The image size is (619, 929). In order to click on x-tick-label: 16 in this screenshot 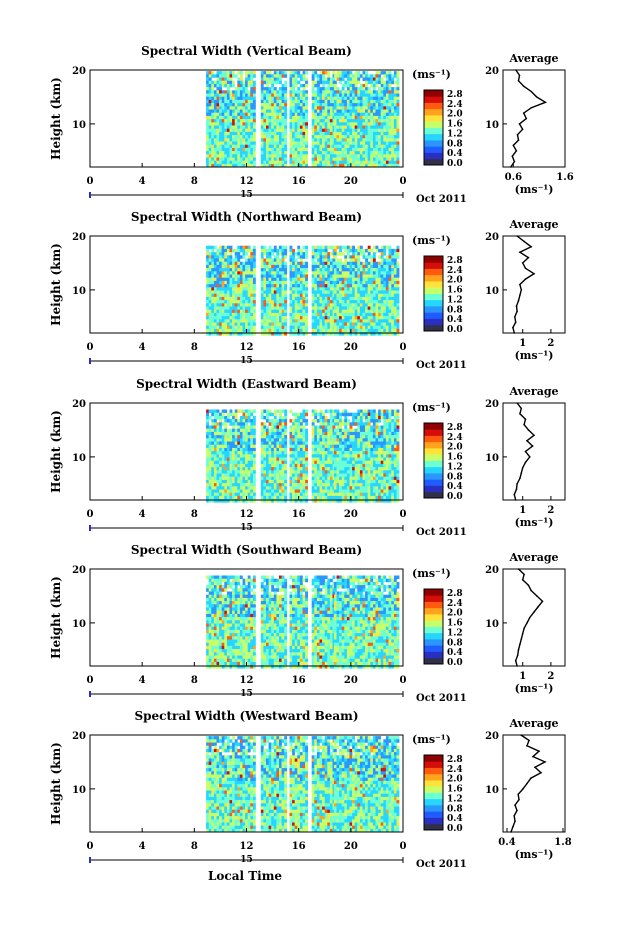, I will do `click(299, 181)`.